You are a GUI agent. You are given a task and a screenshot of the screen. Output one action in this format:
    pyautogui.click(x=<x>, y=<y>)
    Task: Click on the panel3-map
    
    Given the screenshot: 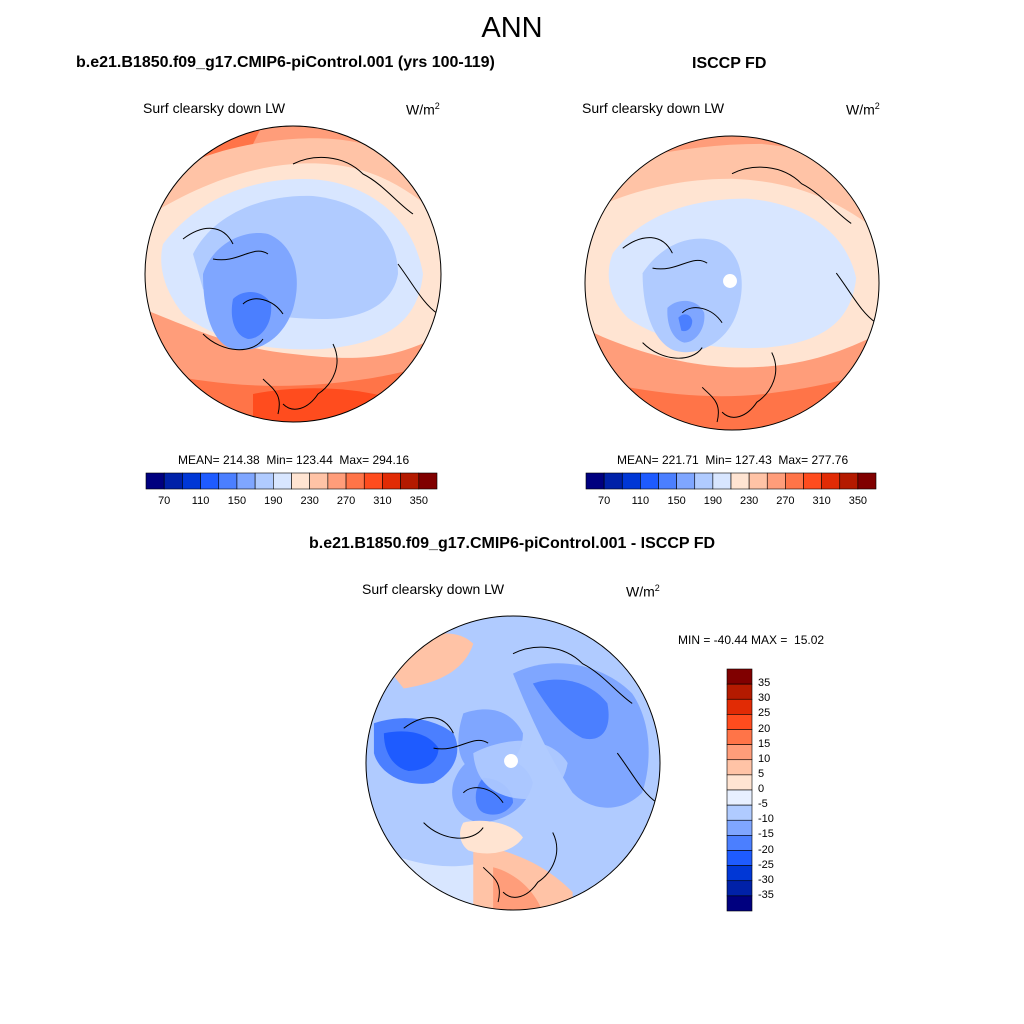 What is the action you would take?
    pyautogui.click(x=513, y=763)
    